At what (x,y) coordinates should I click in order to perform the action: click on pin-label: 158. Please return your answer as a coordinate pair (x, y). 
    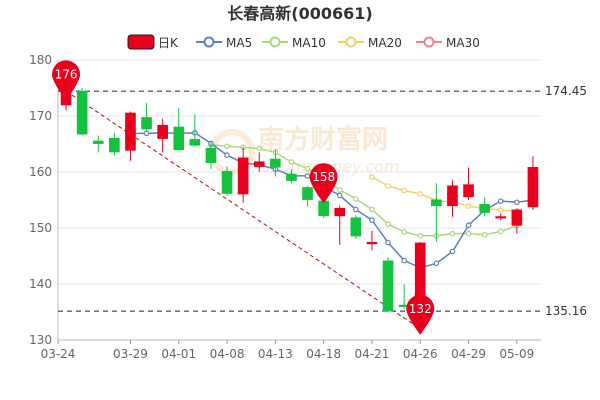
    Looking at the image, I should click on (323, 177).